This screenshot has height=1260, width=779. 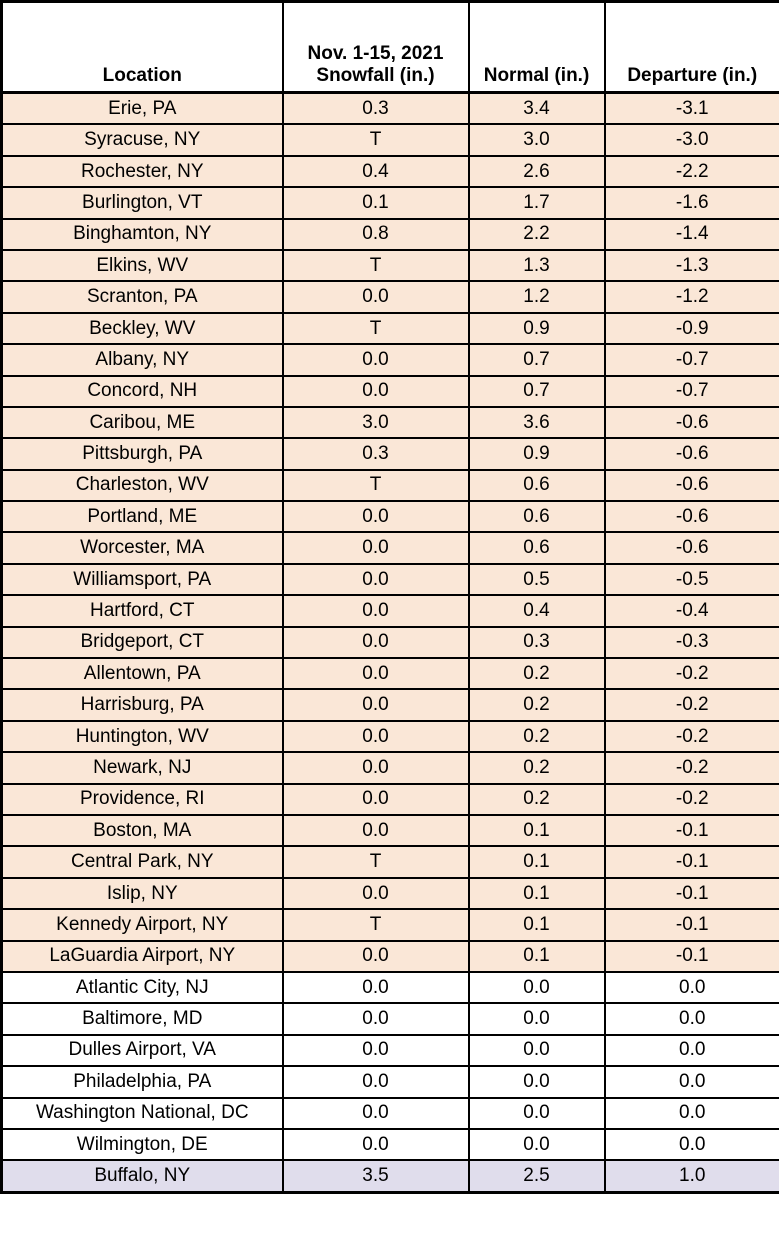 I want to click on table-row: LaGuardia Airport, NY 0.0 0.1 -0.1, so click(x=389, y=956).